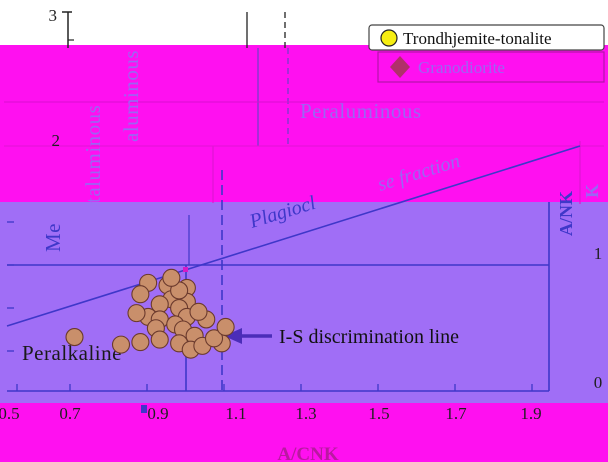 Image resolution: width=608 pixels, height=462 pixels. What do you see at coordinates (461, 67) in the screenshot?
I see `legend-label-granodiorite: Granodiorite` at bounding box center [461, 67].